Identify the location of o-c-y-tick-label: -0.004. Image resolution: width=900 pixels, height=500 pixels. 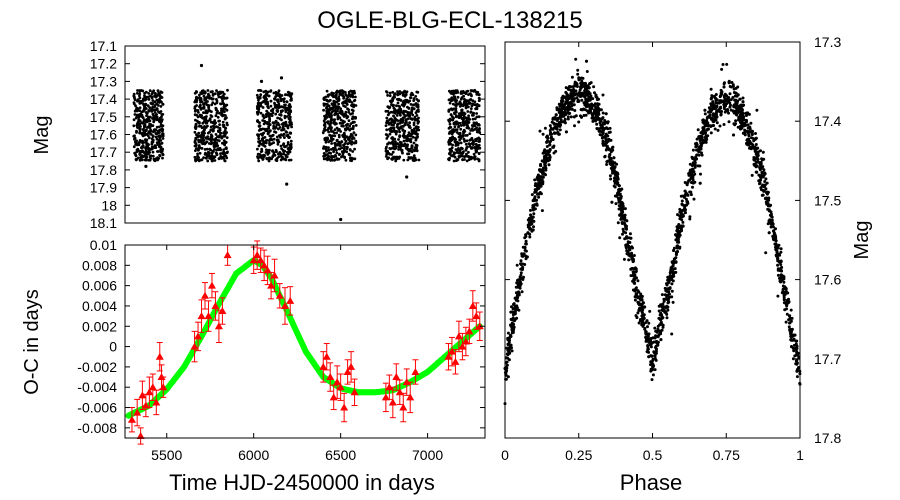
(97, 387).